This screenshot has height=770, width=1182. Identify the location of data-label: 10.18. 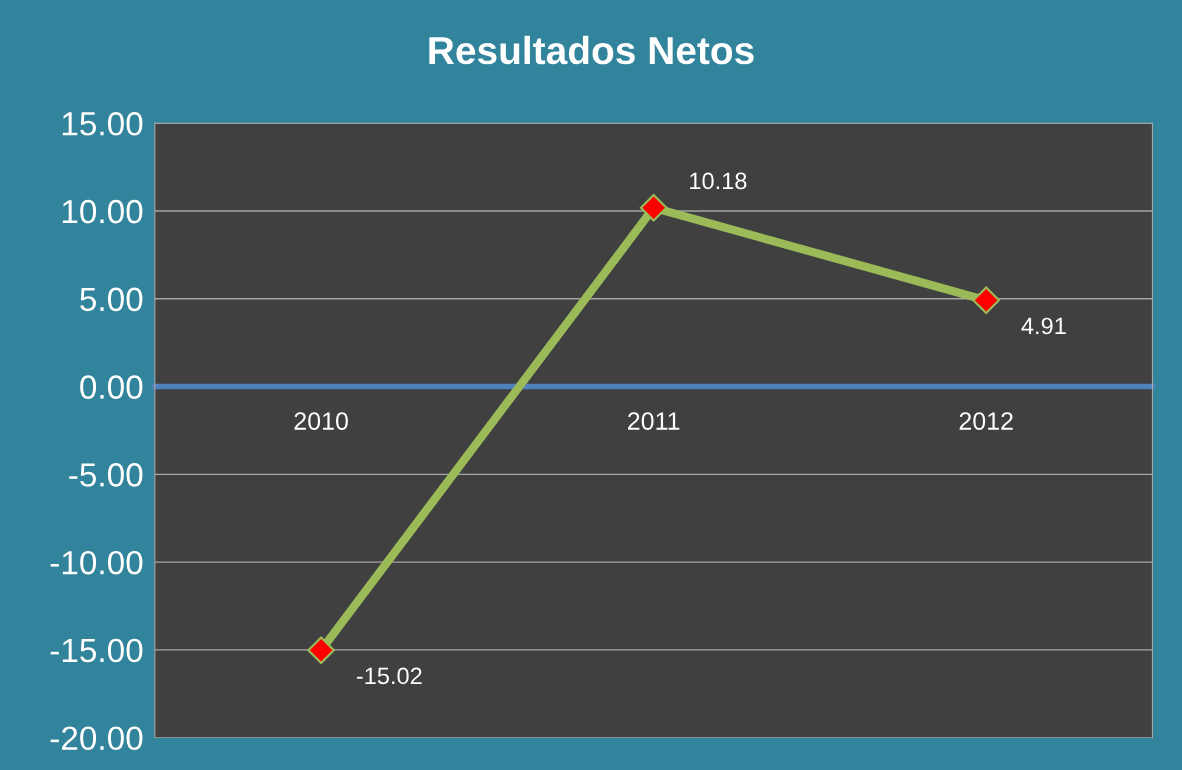
(718, 181).